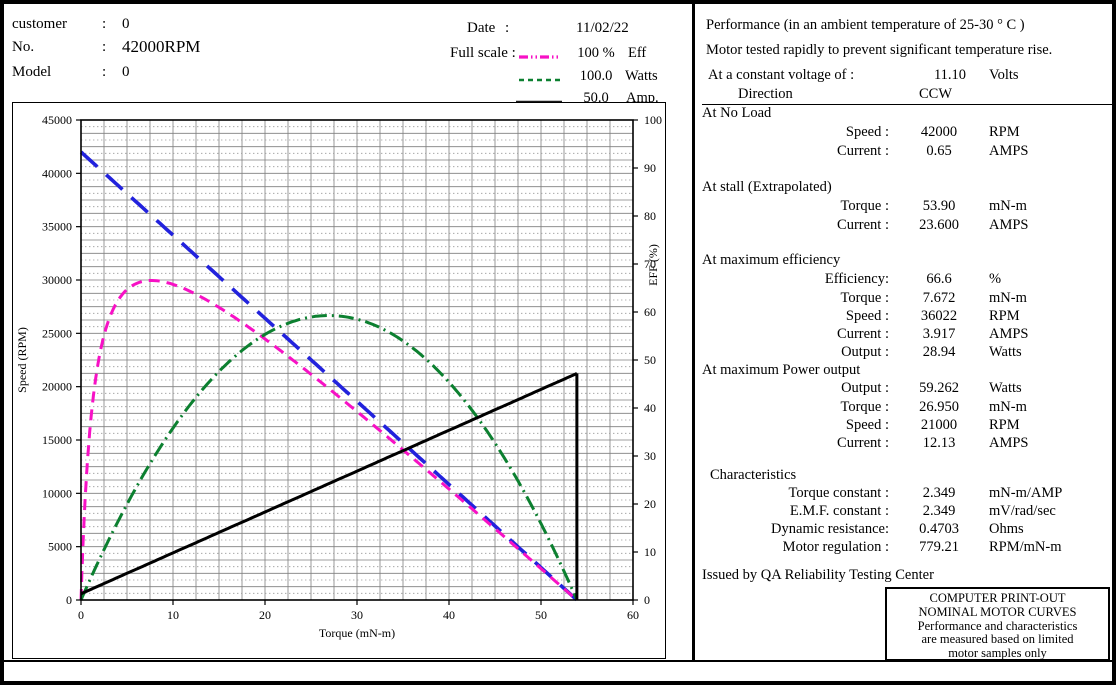  I want to click on spec-unit: mN-m/AMP, so click(1026, 493).